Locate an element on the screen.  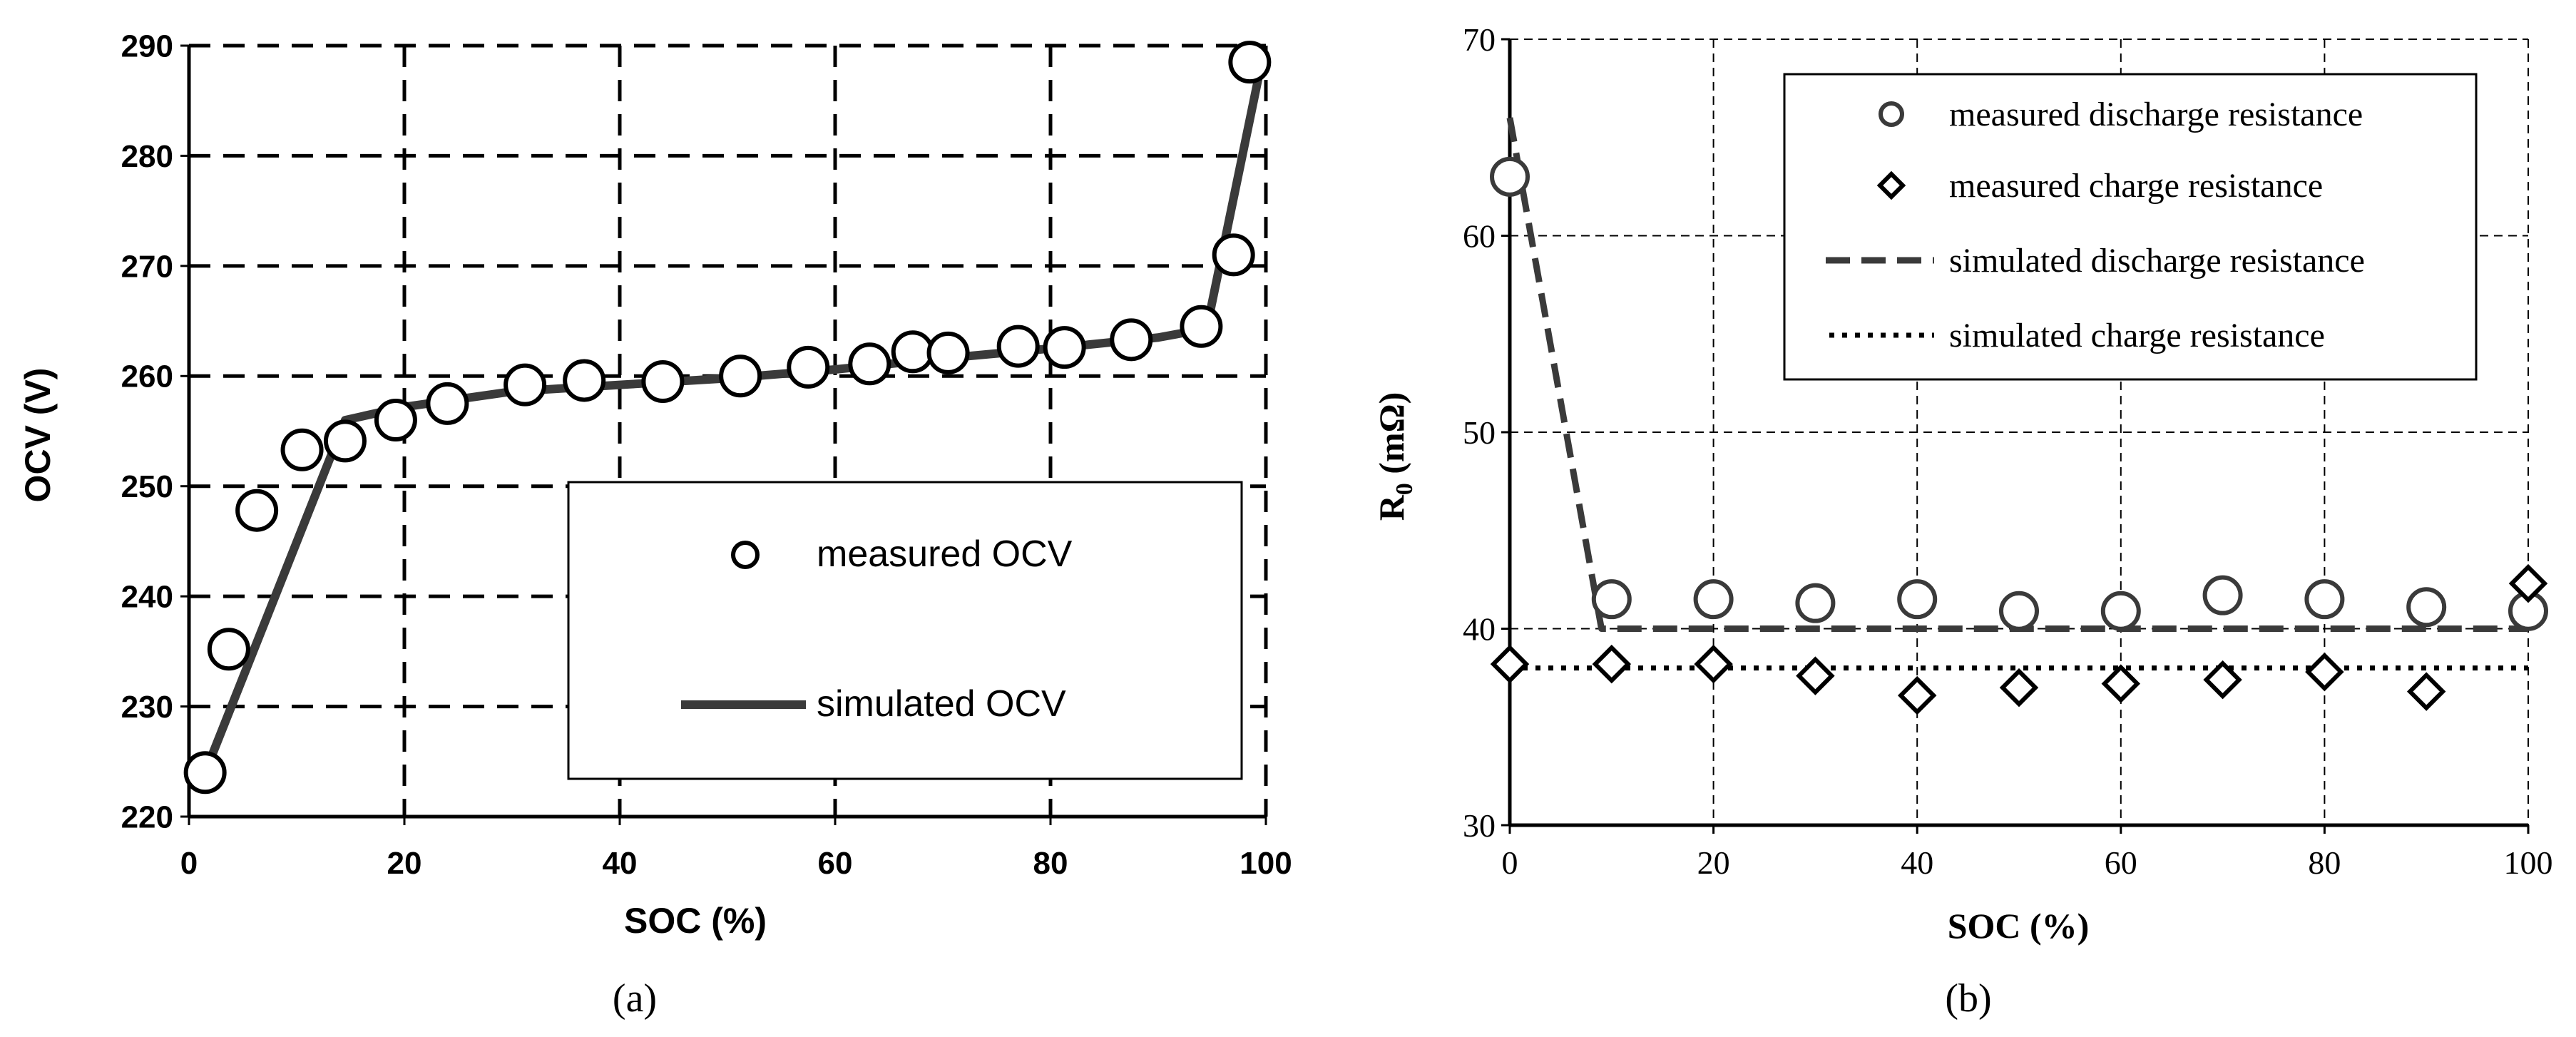
chart-a-x-tick-label: 40 is located at coordinates (620, 863).